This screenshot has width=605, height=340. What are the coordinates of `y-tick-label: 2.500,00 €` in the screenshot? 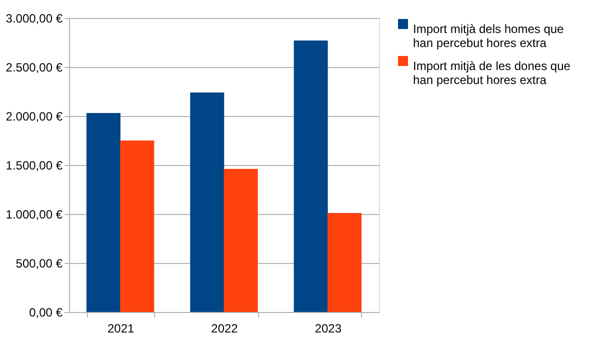 It's located at (34, 67).